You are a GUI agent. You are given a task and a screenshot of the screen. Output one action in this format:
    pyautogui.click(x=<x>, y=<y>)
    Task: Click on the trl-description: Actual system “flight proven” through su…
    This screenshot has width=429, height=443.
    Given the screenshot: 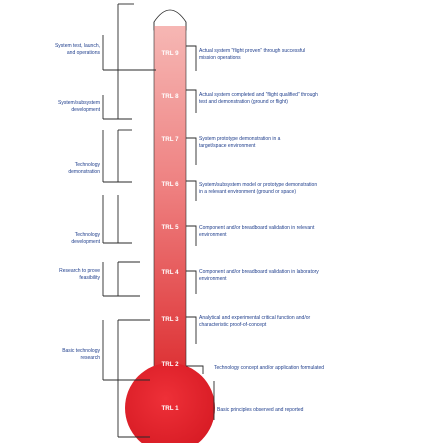 What is the action you would take?
    pyautogui.click(x=252, y=54)
    